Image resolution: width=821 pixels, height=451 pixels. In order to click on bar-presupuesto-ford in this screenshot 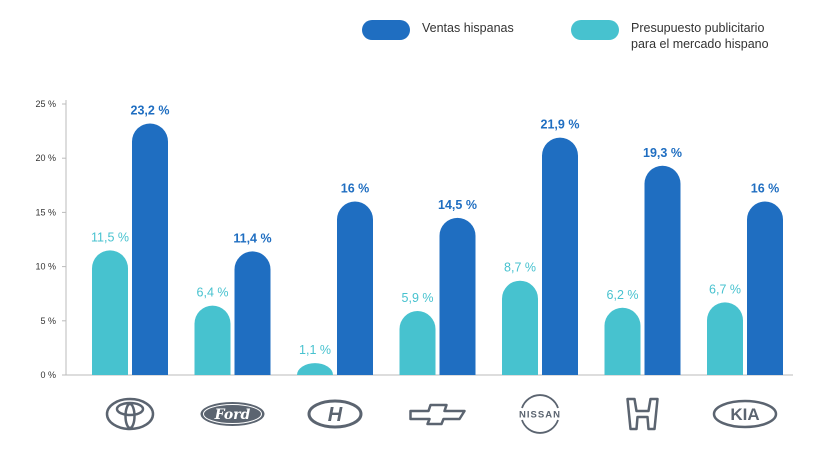, I will do `click(212, 340)`.